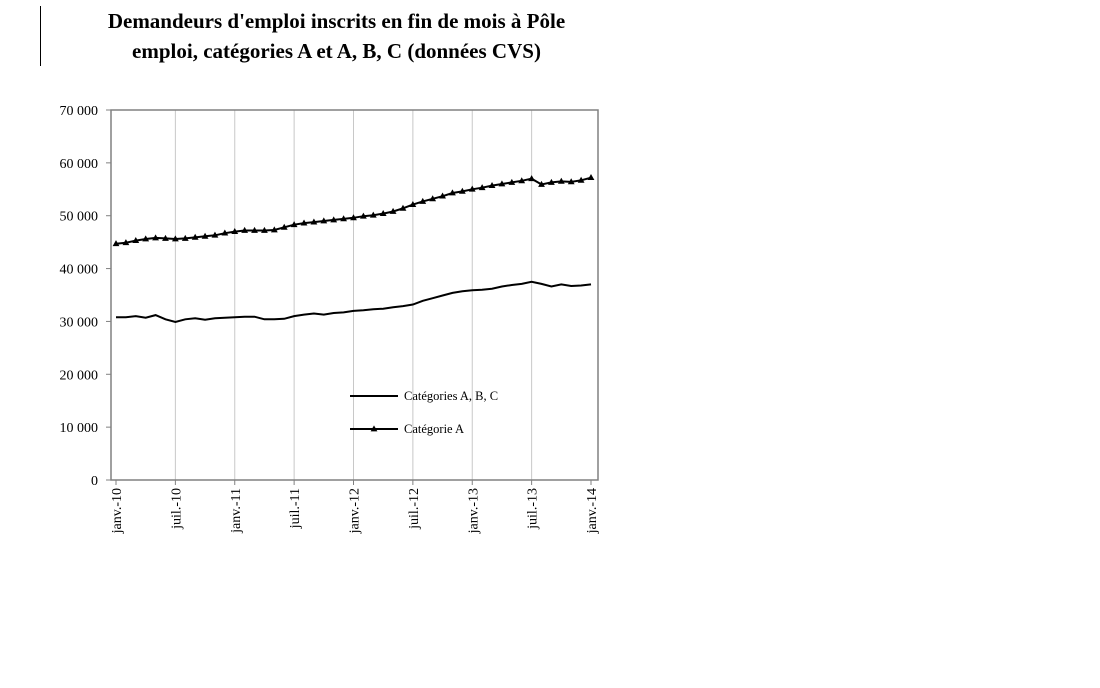  I want to click on y-tick-label: 10 000, so click(79, 428).